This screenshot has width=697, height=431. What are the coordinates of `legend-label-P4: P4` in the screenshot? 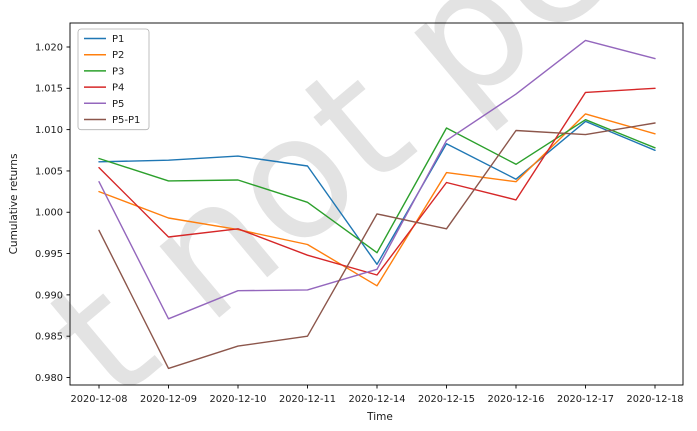 It's located at (118, 88).